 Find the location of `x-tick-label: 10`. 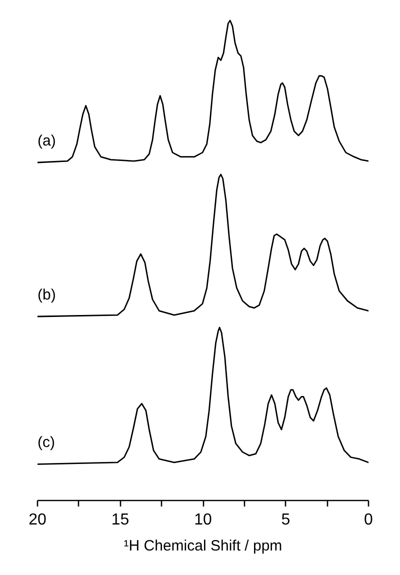

x-tick-label: 10 is located at coordinates (203, 520).